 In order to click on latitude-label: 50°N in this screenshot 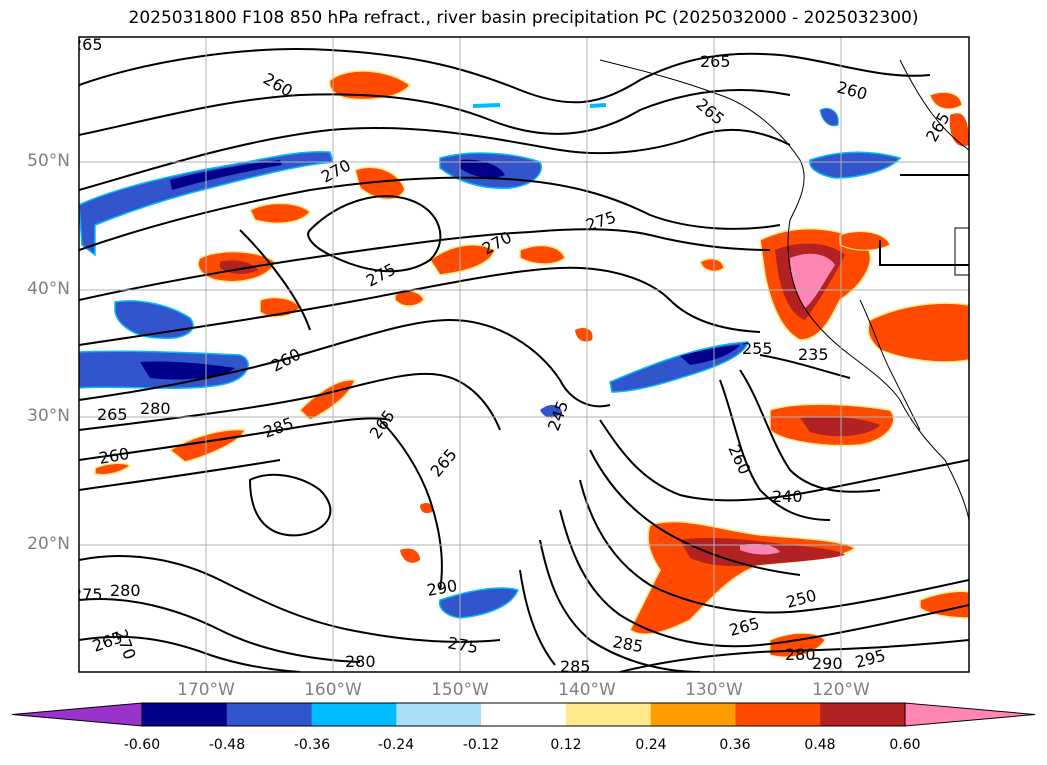, I will do `click(48, 161)`.